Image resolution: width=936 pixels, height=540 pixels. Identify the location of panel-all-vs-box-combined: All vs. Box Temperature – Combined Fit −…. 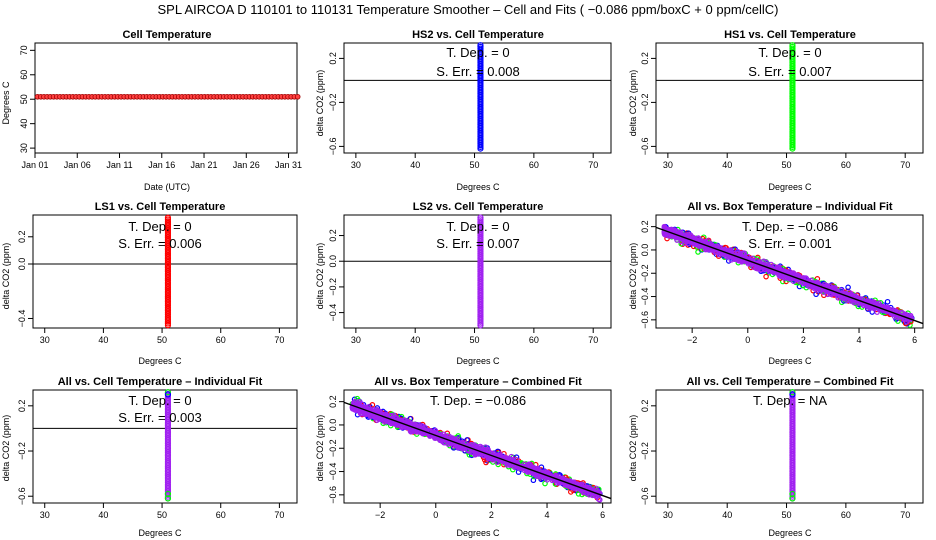
(463, 457).